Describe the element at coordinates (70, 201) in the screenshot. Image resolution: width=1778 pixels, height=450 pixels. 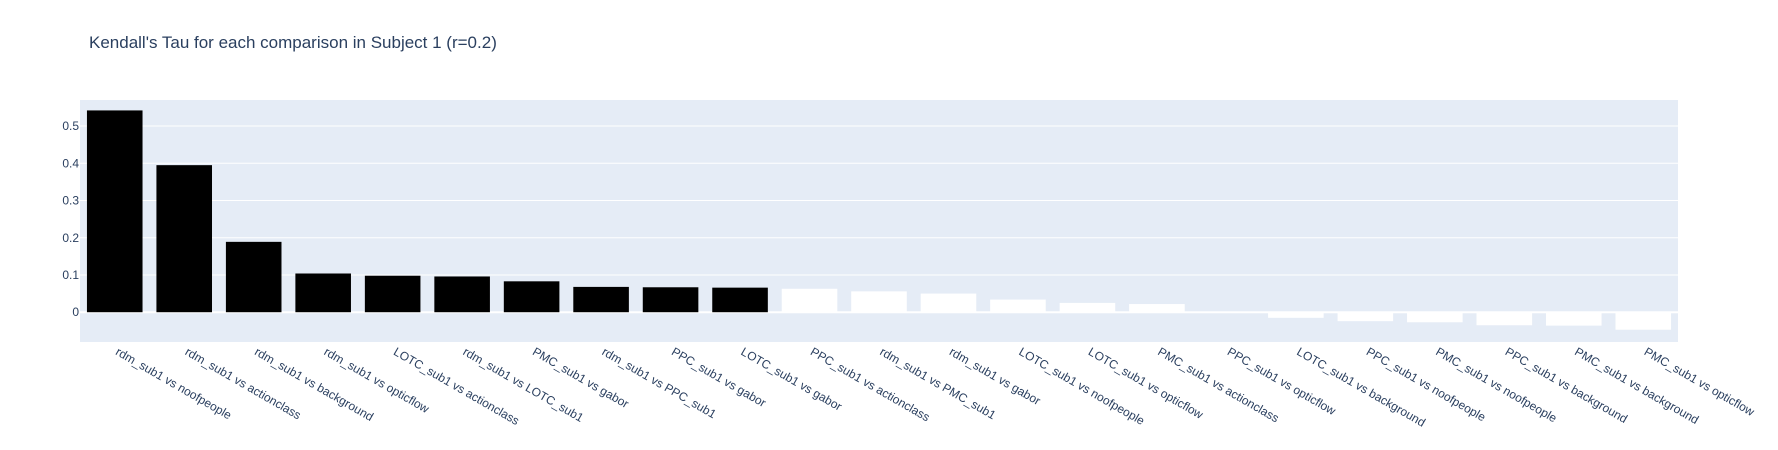
I see `y-tick-label: 0.3` at that location.